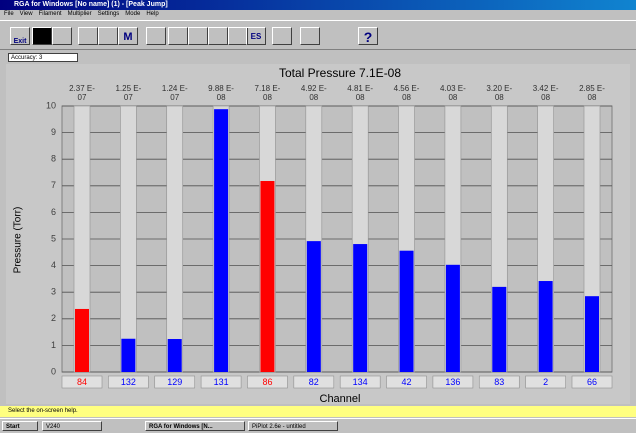  I want to click on x-tick-label: 131, so click(221, 382).